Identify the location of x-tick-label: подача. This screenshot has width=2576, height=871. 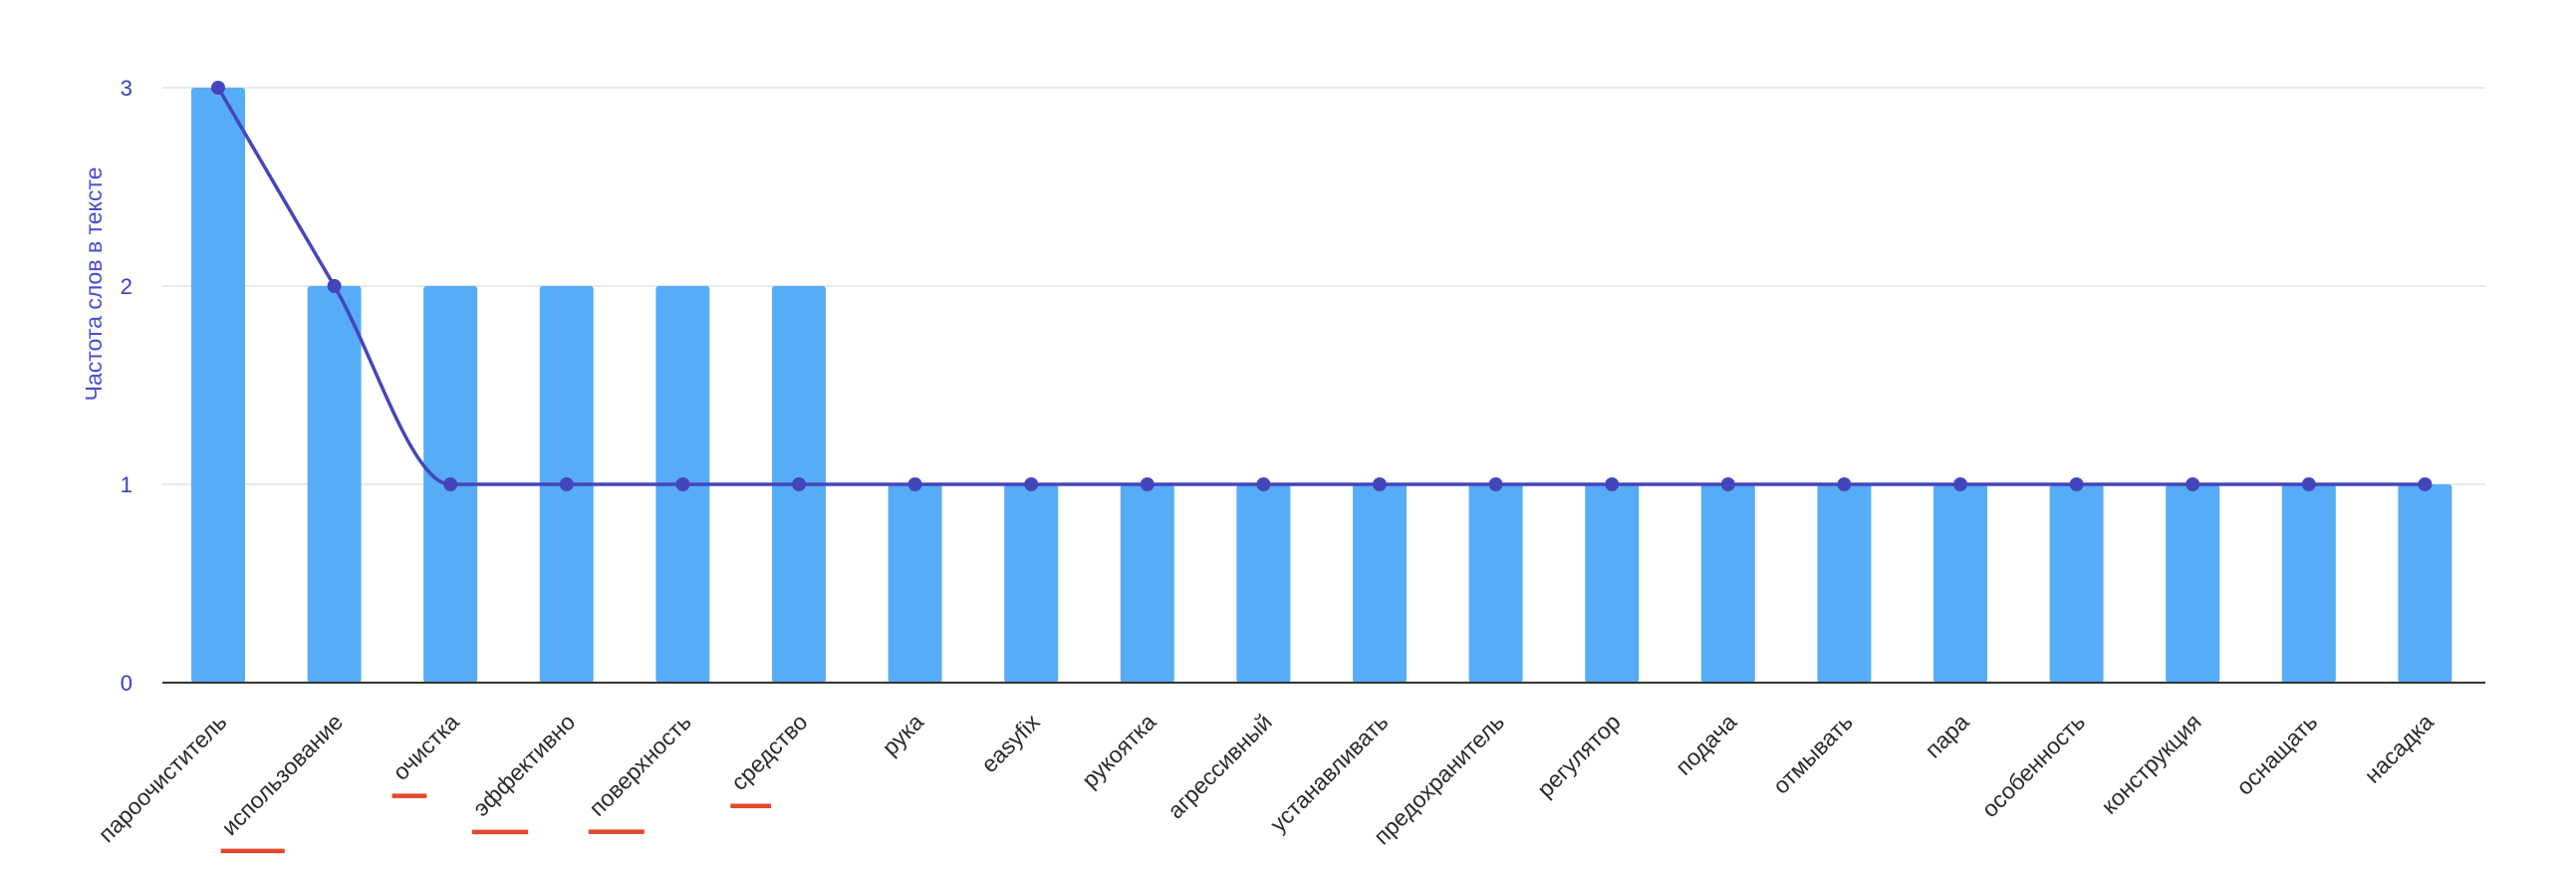
(1706, 744).